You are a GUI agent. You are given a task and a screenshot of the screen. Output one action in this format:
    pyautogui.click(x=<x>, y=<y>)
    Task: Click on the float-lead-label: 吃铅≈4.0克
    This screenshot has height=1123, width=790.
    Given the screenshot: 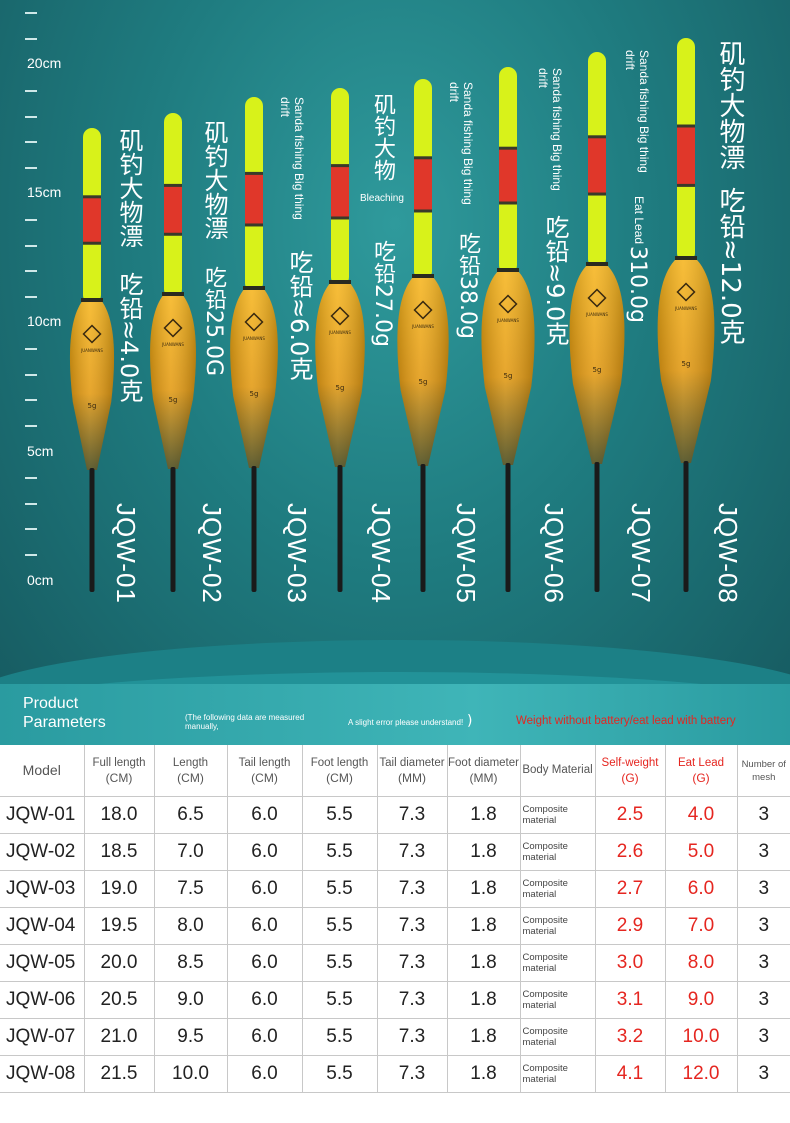 What is the action you would take?
    pyautogui.click(x=129, y=337)
    